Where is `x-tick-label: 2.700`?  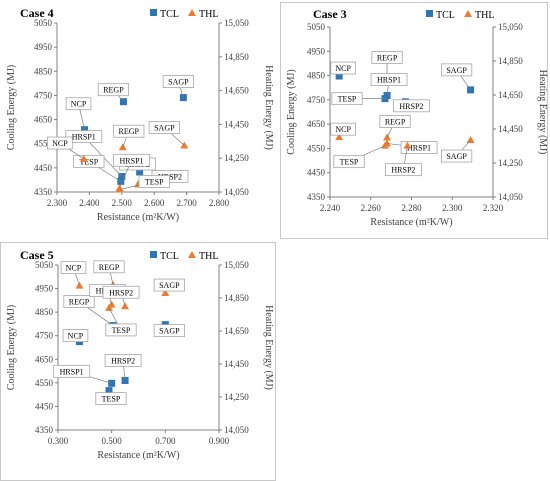 x-tick-label: 2.700 is located at coordinates (186, 203).